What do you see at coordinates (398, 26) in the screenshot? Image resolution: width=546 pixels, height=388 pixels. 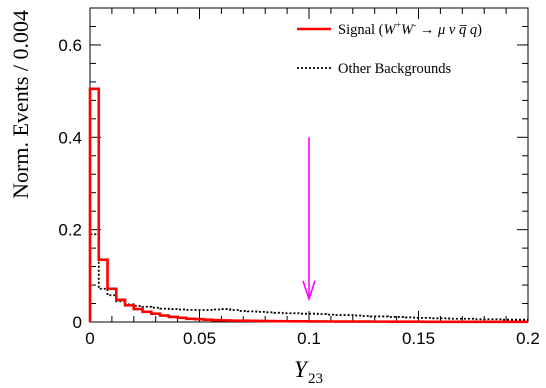 I see `legend-signal-plus: +` at bounding box center [398, 26].